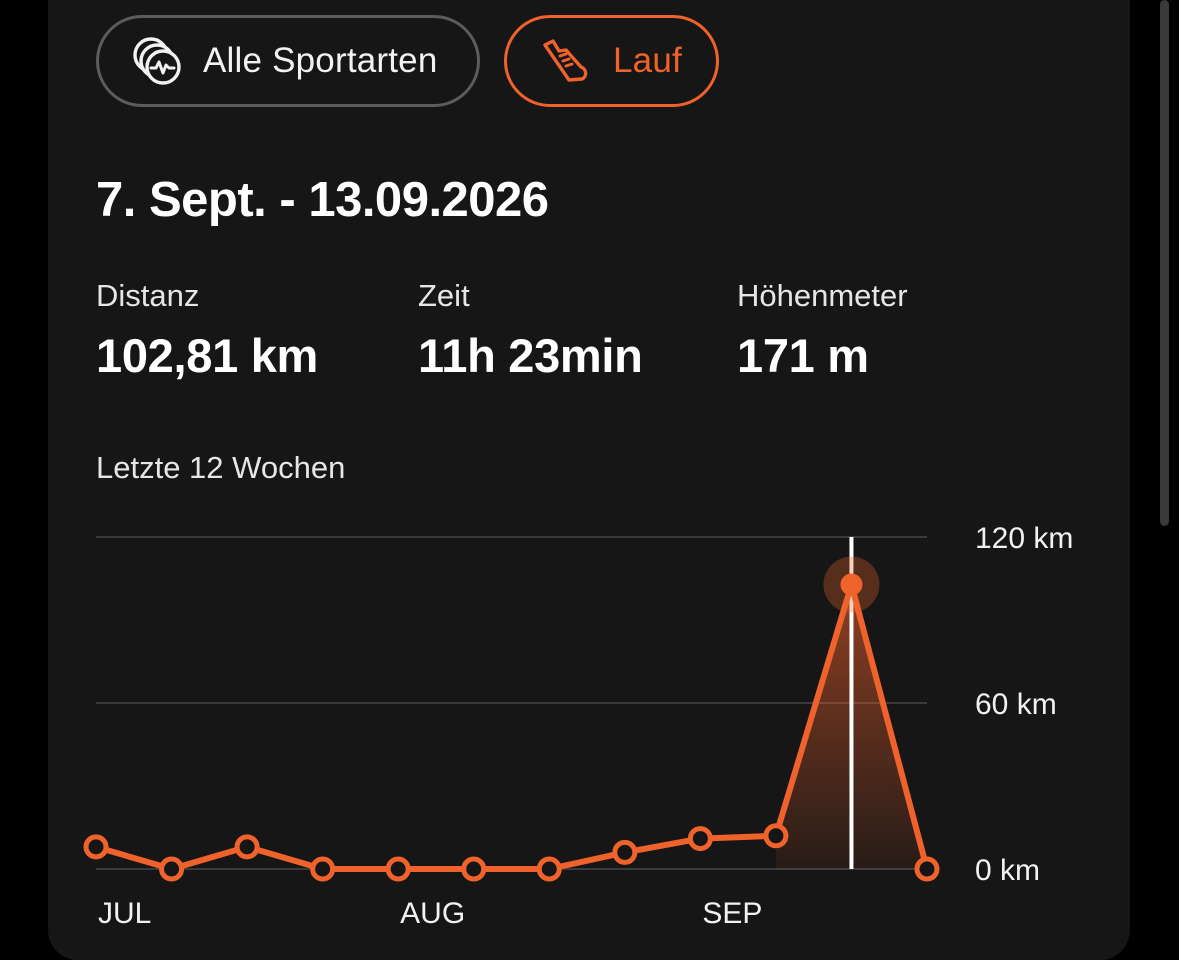 This screenshot has width=1179, height=960. What do you see at coordinates (647, 60) in the screenshot?
I see `filter-running-label: Lauf` at bounding box center [647, 60].